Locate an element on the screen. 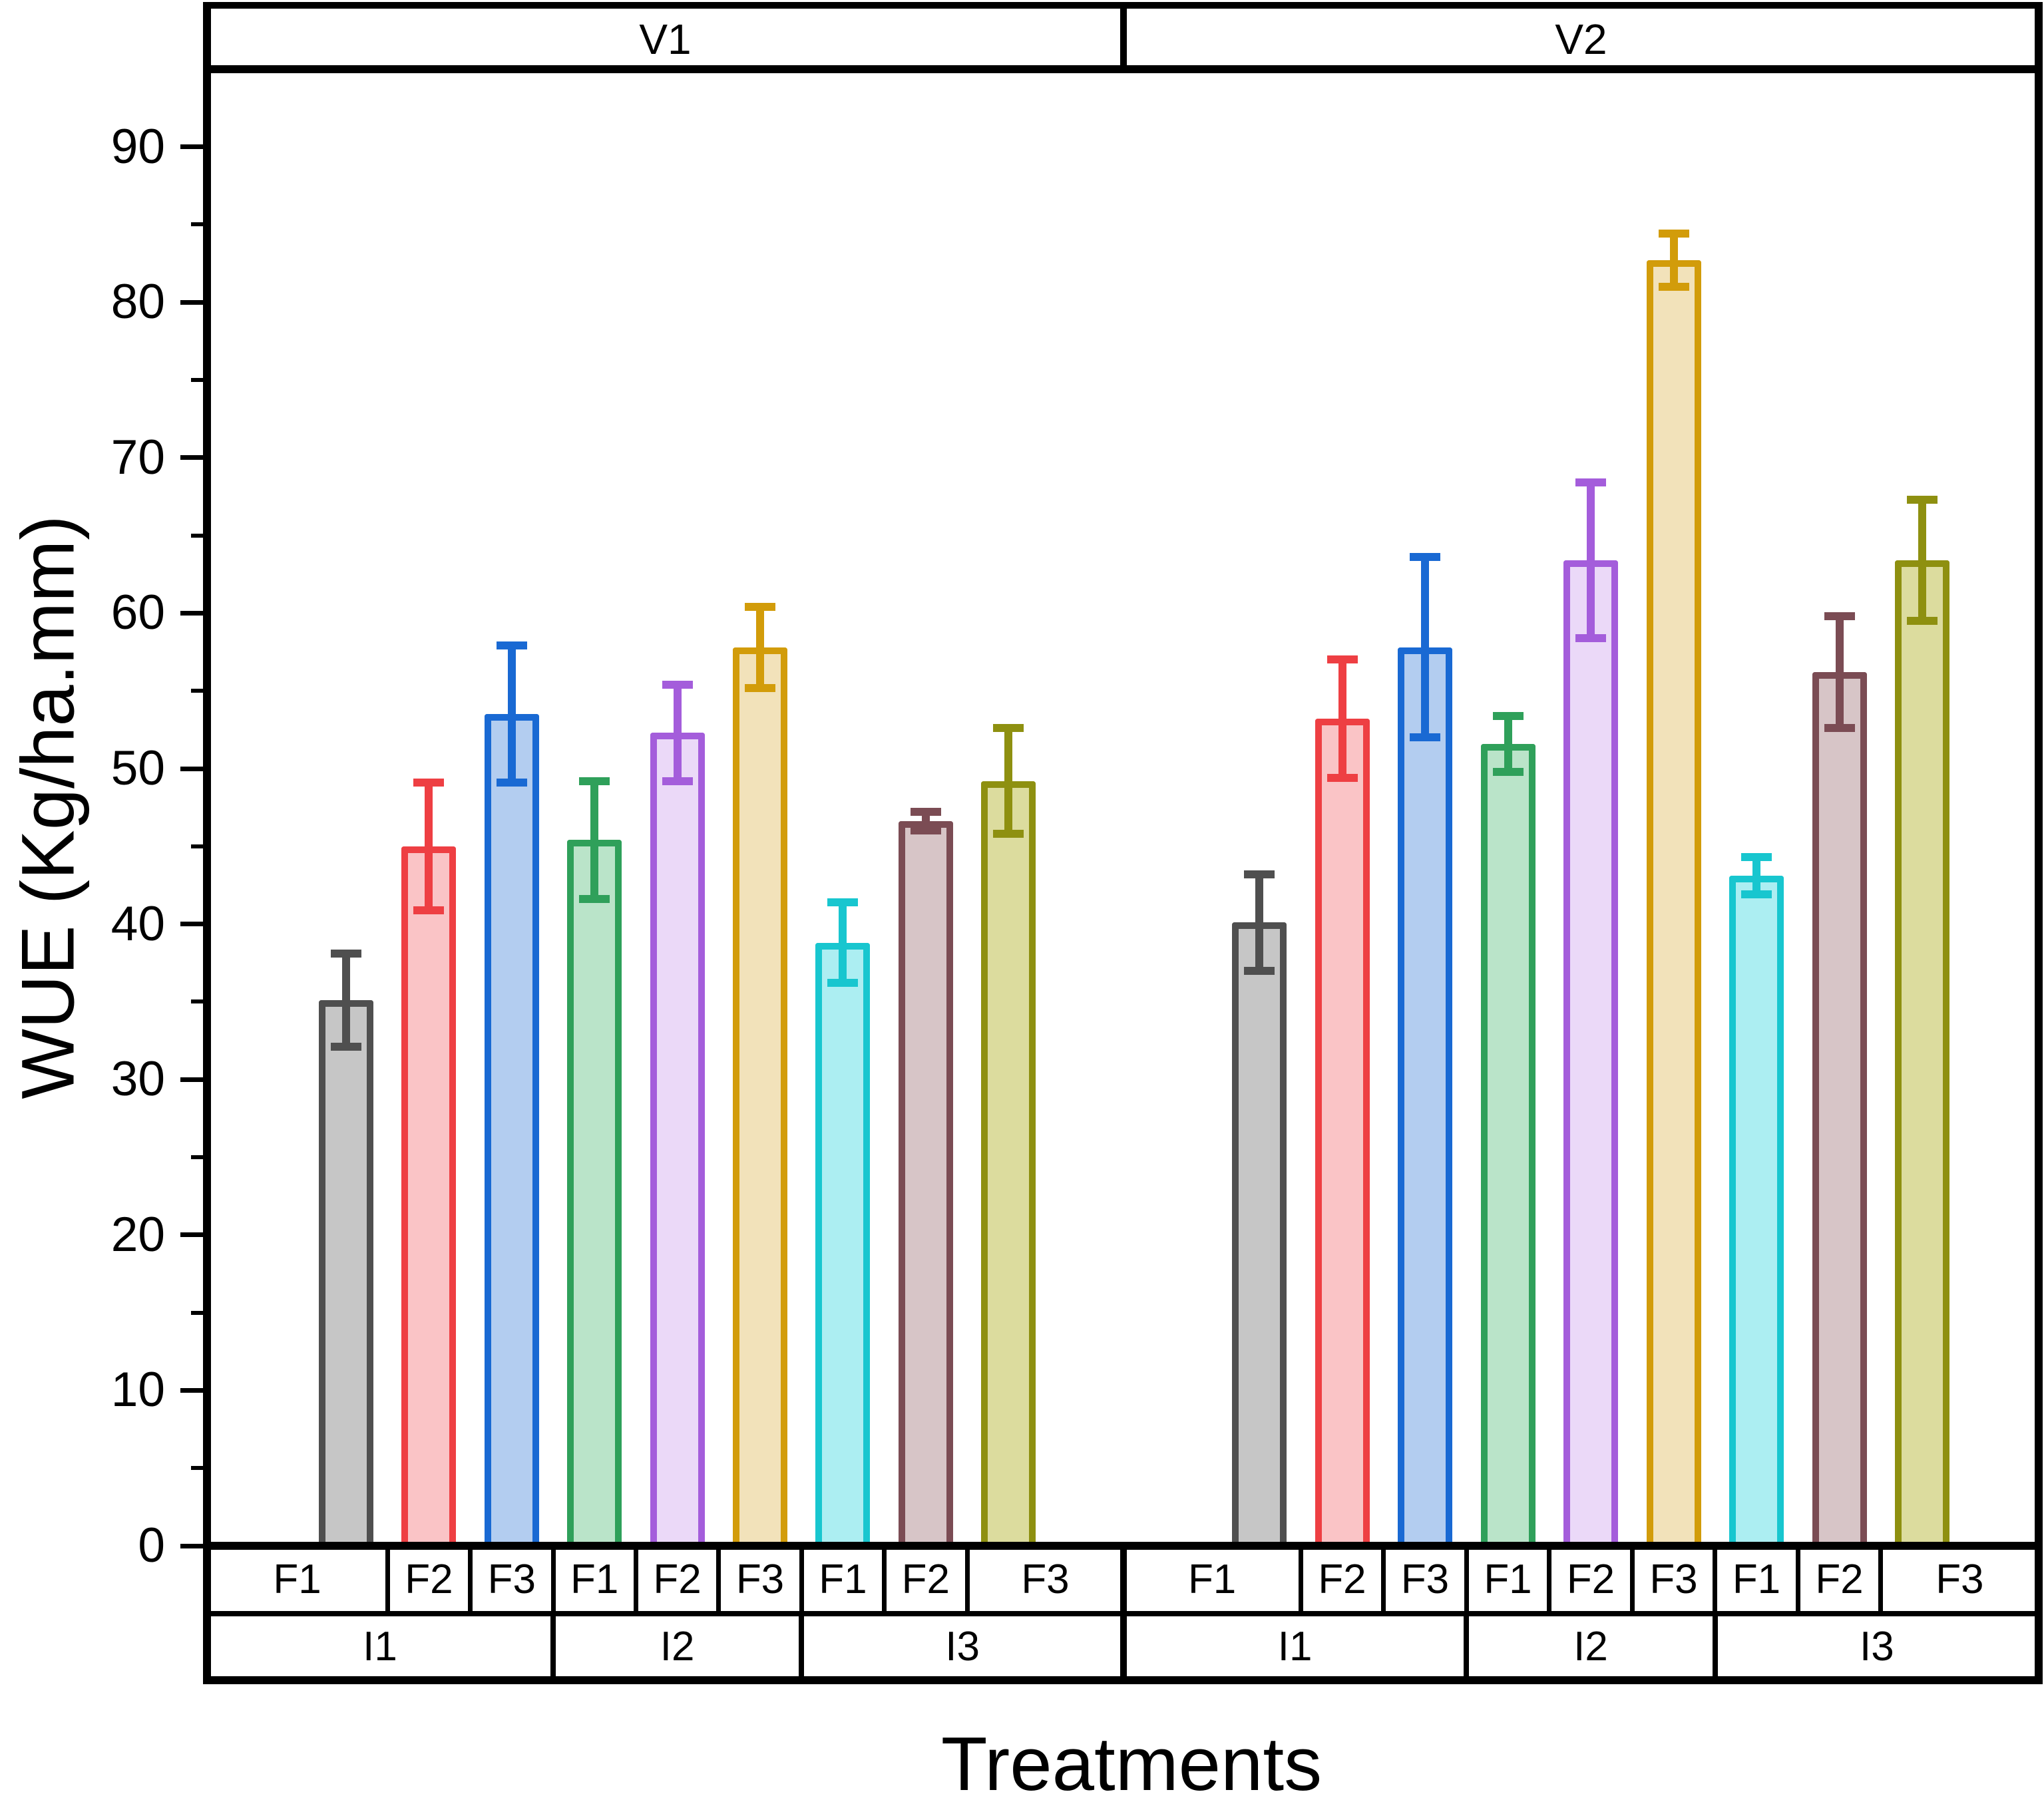  i-cell-V1-I2: I2 is located at coordinates (677, 1647).